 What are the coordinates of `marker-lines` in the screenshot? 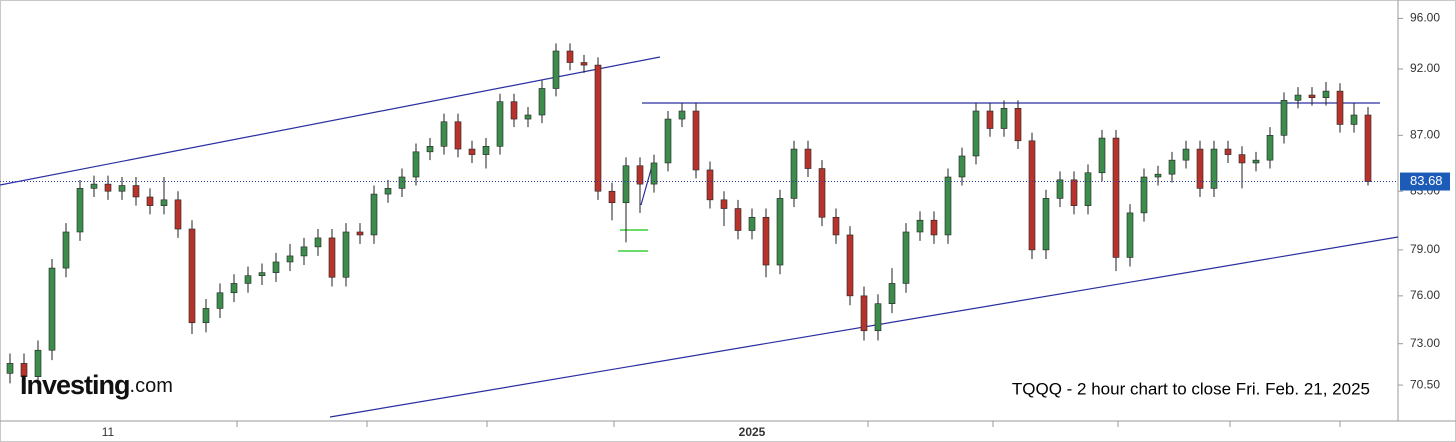 It's located at (633, 240).